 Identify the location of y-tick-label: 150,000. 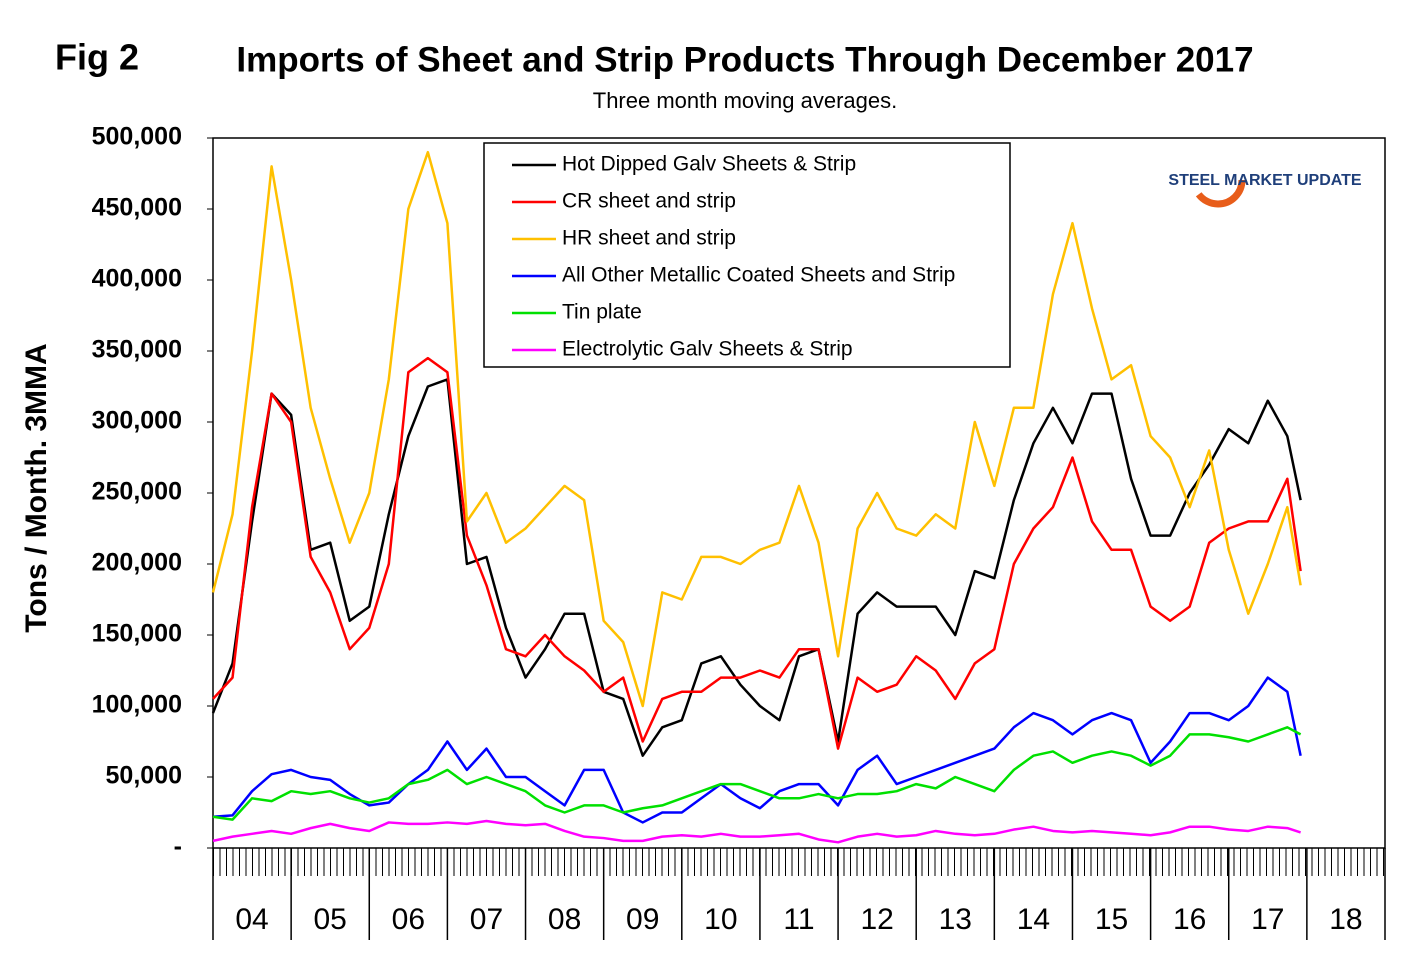
(137, 634).